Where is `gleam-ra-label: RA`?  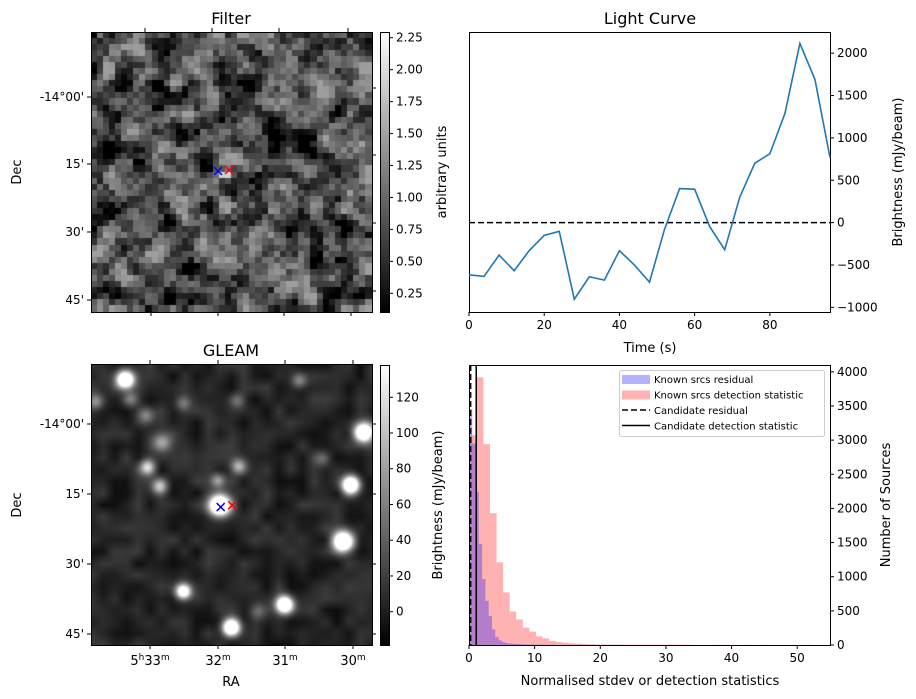 gleam-ra-label: RA is located at coordinates (231, 682).